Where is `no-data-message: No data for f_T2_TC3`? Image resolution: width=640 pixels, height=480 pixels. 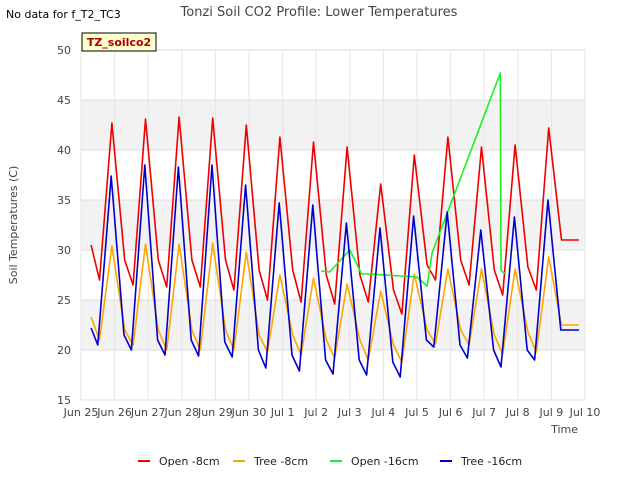
no-data-message: No data for f_T2_TC3 is located at coordinates (63, 14).